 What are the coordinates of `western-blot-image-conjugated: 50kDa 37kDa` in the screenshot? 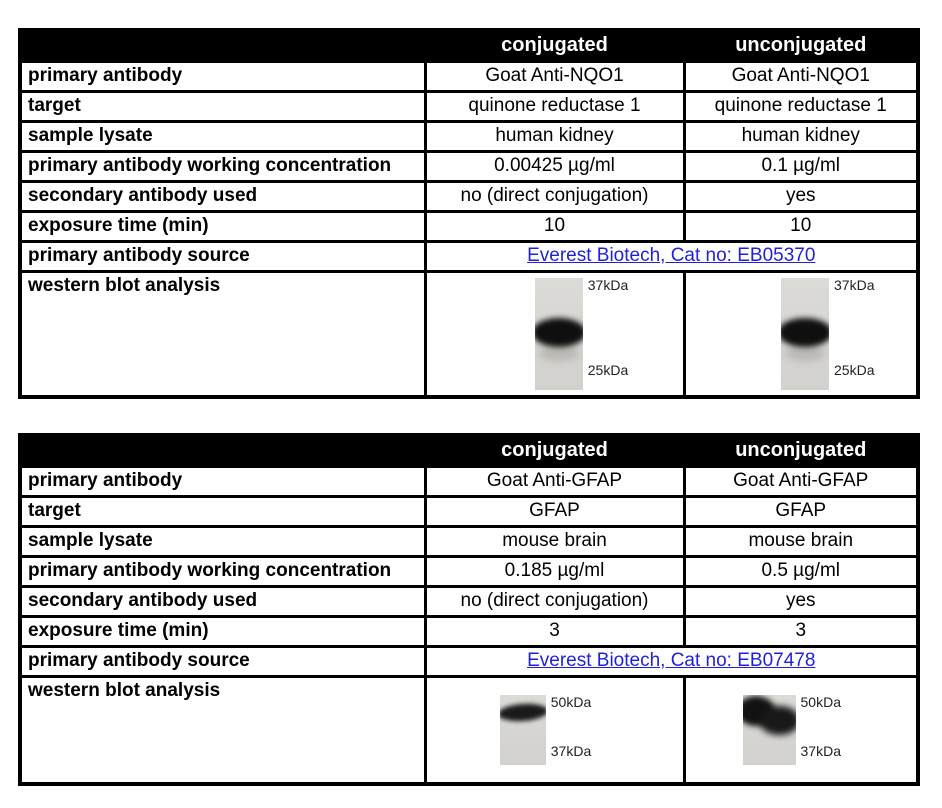 It's located at (545, 729).